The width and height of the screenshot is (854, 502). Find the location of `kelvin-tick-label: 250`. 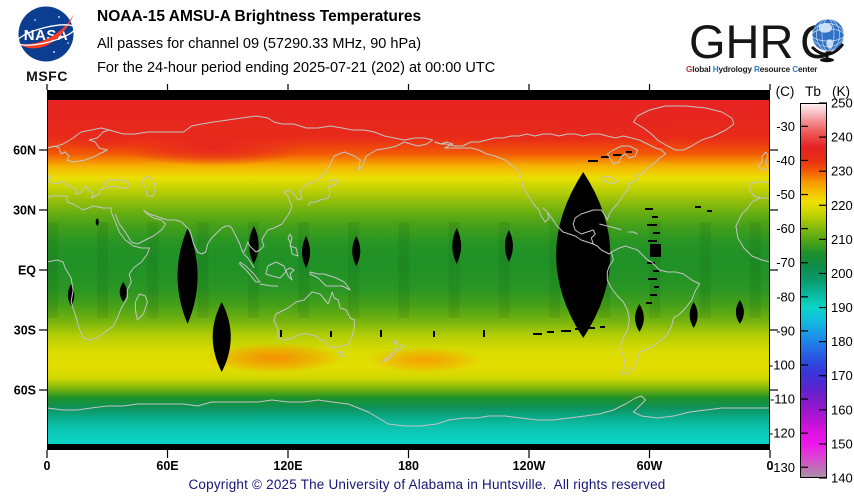

kelvin-tick-label: 250 is located at coordinates (842, 103).